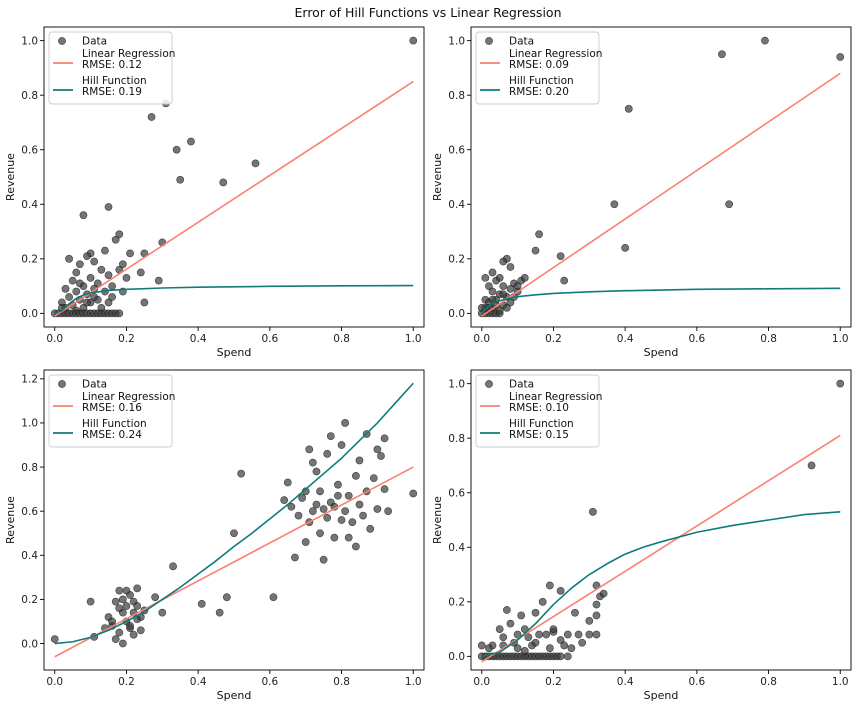  Describe the element at coordinates (541, 424) in the screenshot. I see `legend-hill-label: Hill Function` at that location.